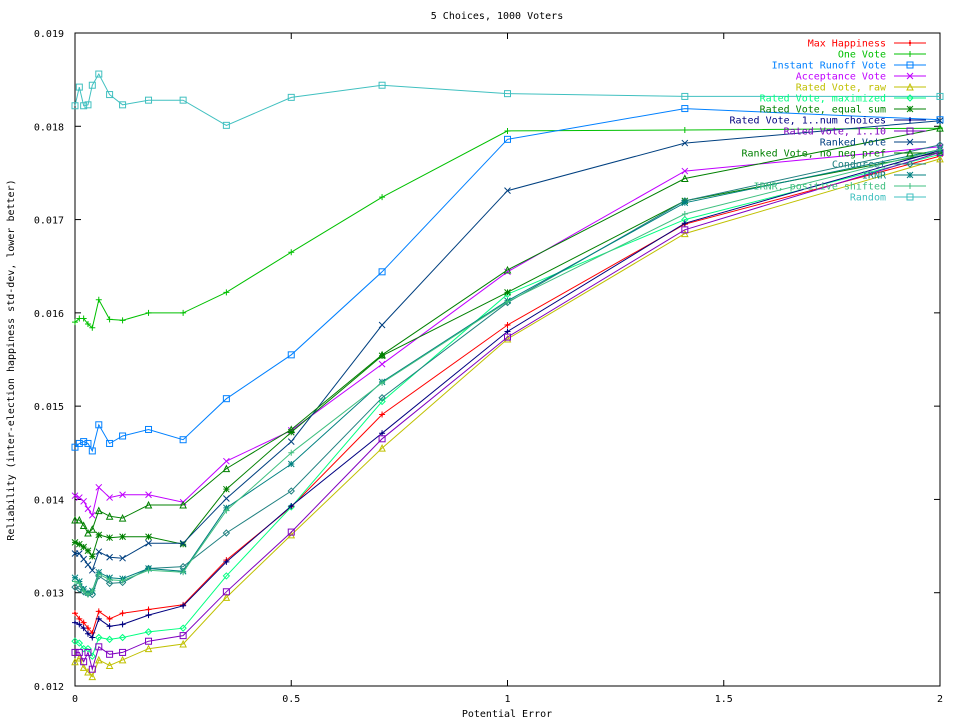 This screenshot has height=720, width=960. I want to click on legend-label: Random, so click(868, 198).